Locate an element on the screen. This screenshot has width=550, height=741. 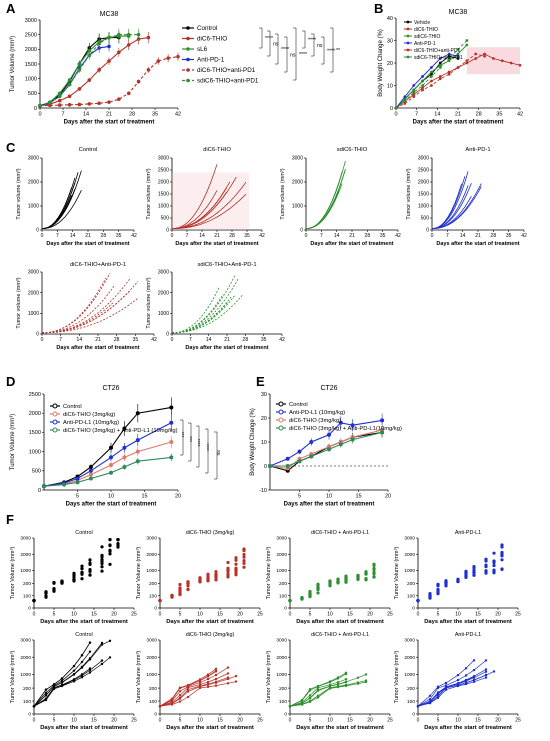
panel-e-x-tick-label: 20 is located at coordinates (388, 497).